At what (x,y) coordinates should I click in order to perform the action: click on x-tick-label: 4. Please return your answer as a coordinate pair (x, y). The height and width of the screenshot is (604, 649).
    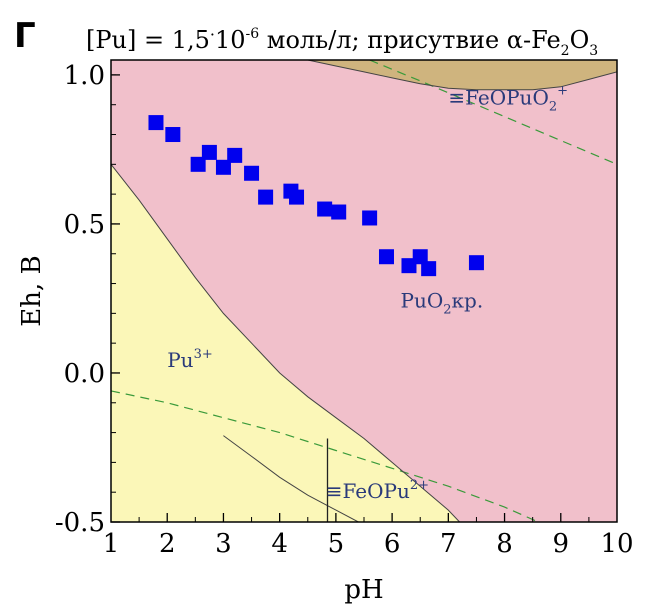
    Looking at the image, I should click on (279, 544).